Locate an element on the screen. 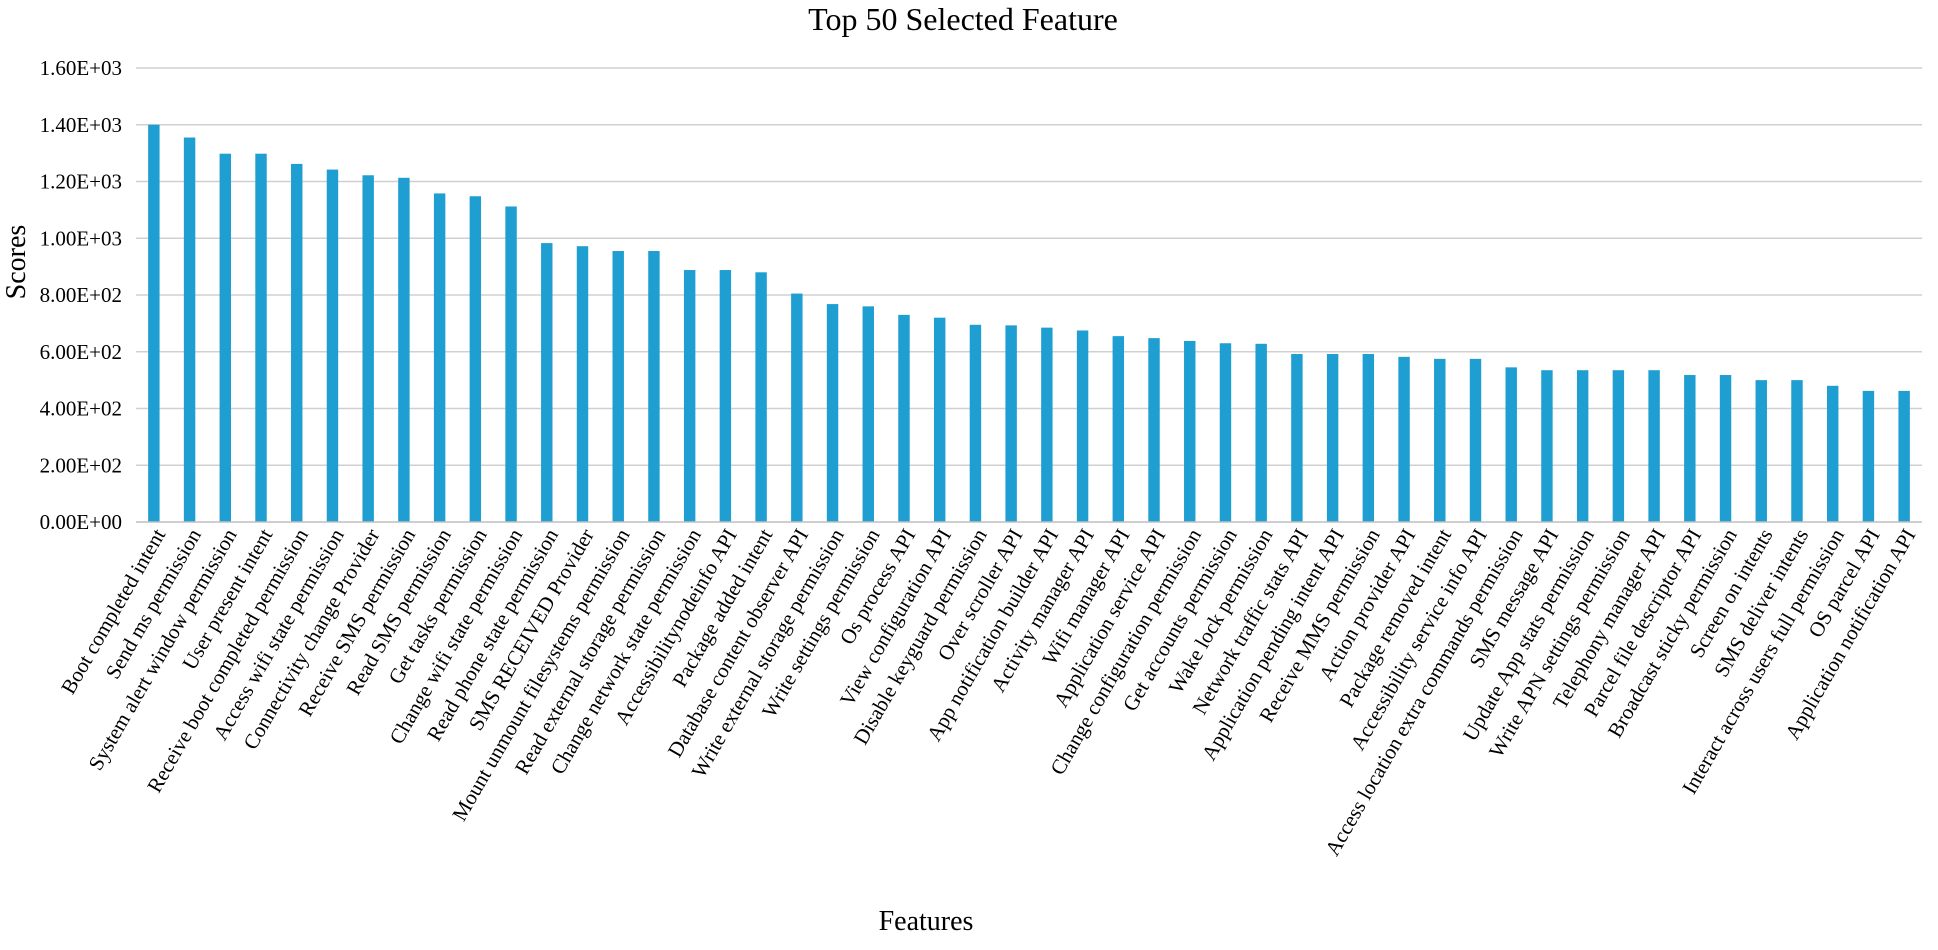  y-tick-label: 4.00E+02 is located at coordinates (81, 409).